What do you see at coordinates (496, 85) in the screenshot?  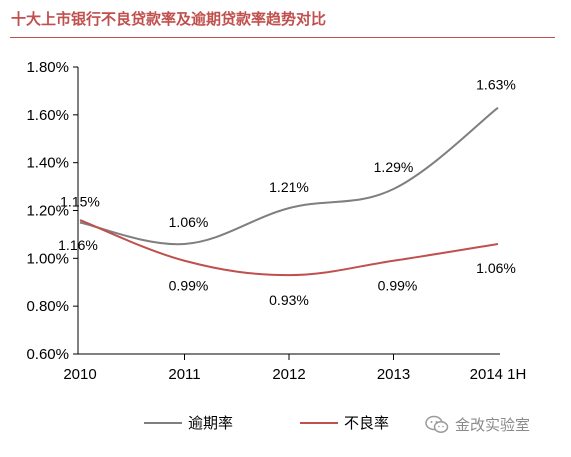 I see `data-label: 1.63%` at bounding box center [496, 85].